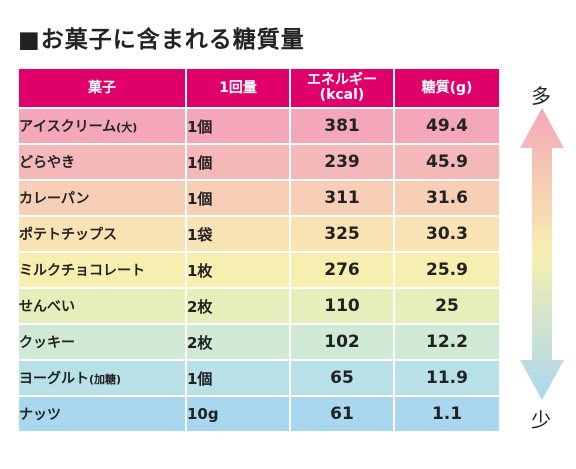 The height and width of the screenshot is (469, 576). Describe the element at coordinates (102, 162) in the screenshot. I see `cell-snack-name: どらやき` at that location.